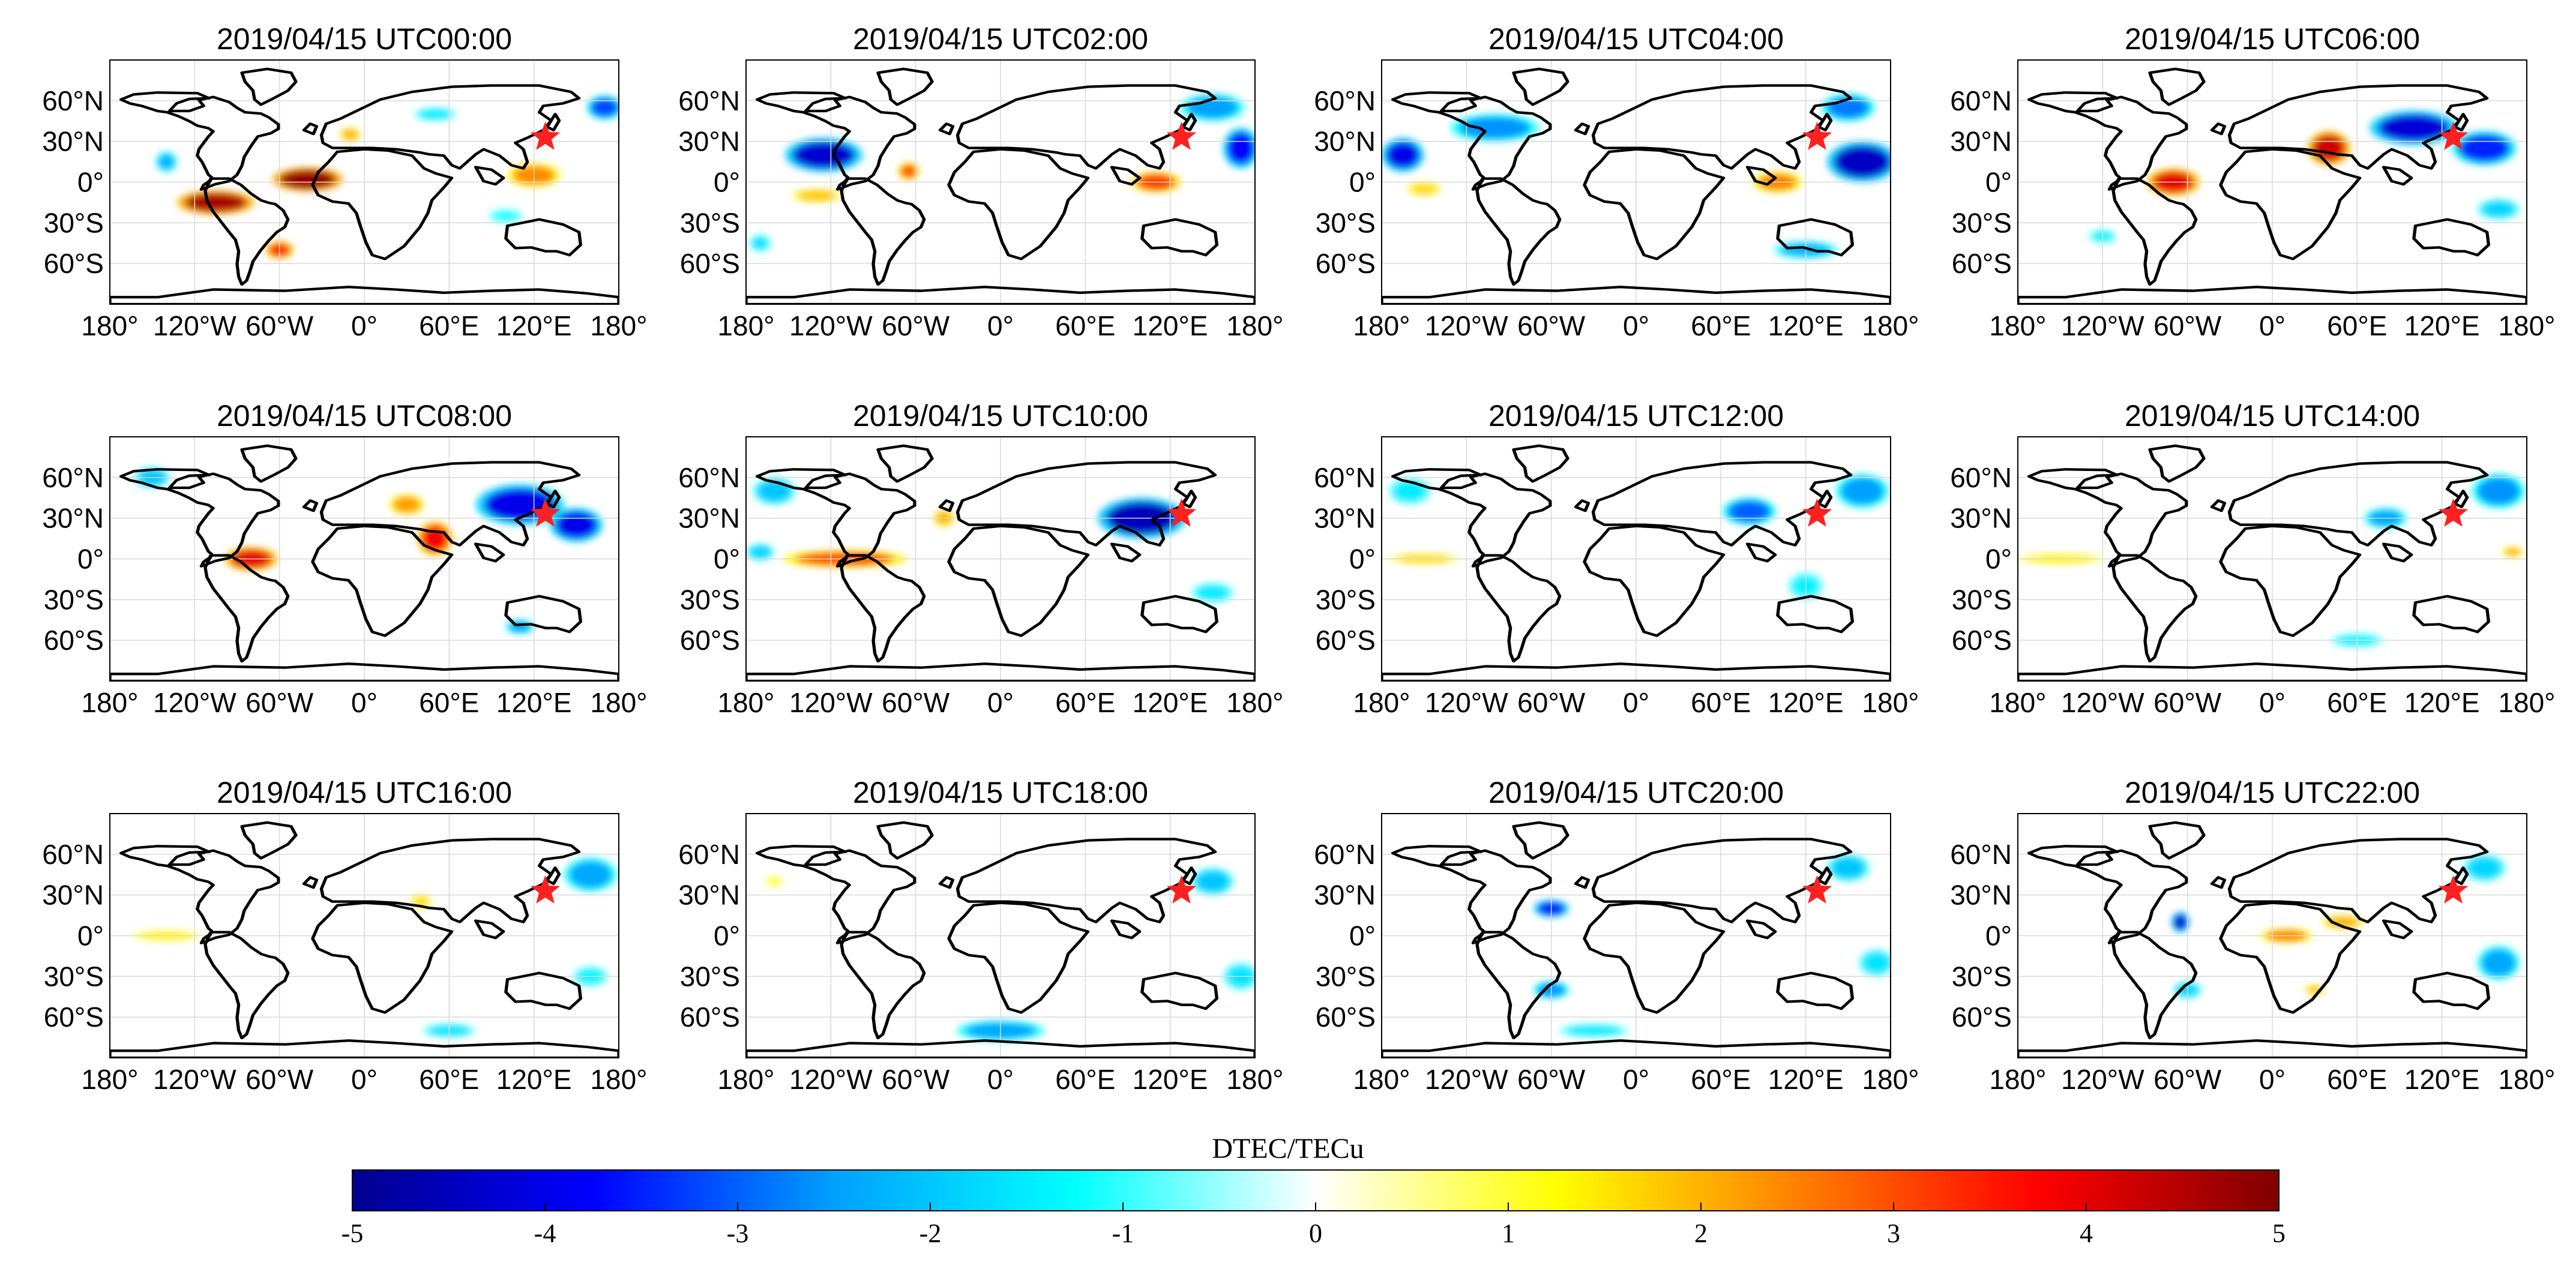 This screenshot has height=1272, width=2576. Describe the element at coordinates (1636, 416) in the screenshot. I see `panel-title: 2019/04/15 UTC12:00` at that location.